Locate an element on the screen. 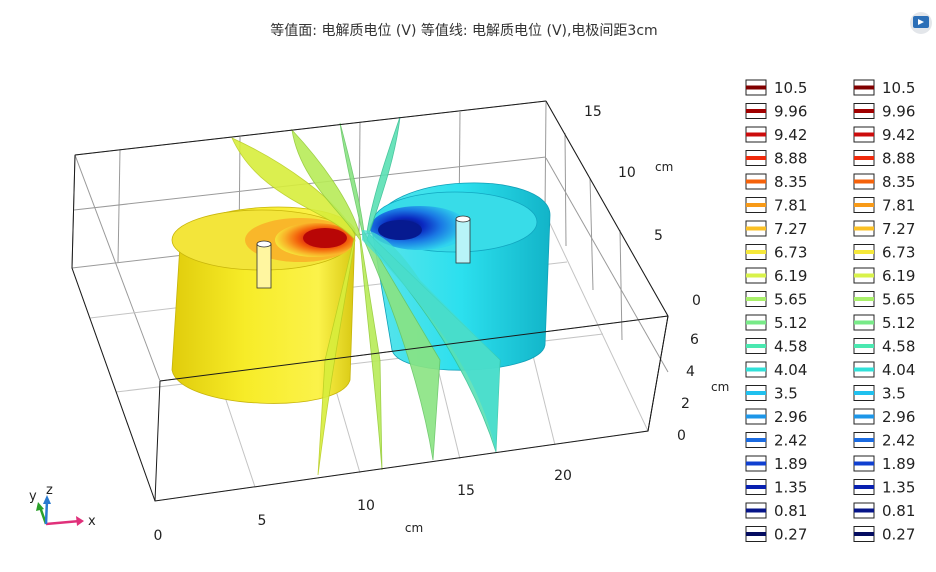 The height and width of the screenshot is (572, 936). x-tick: 20 is located at coordinates (563, 476).